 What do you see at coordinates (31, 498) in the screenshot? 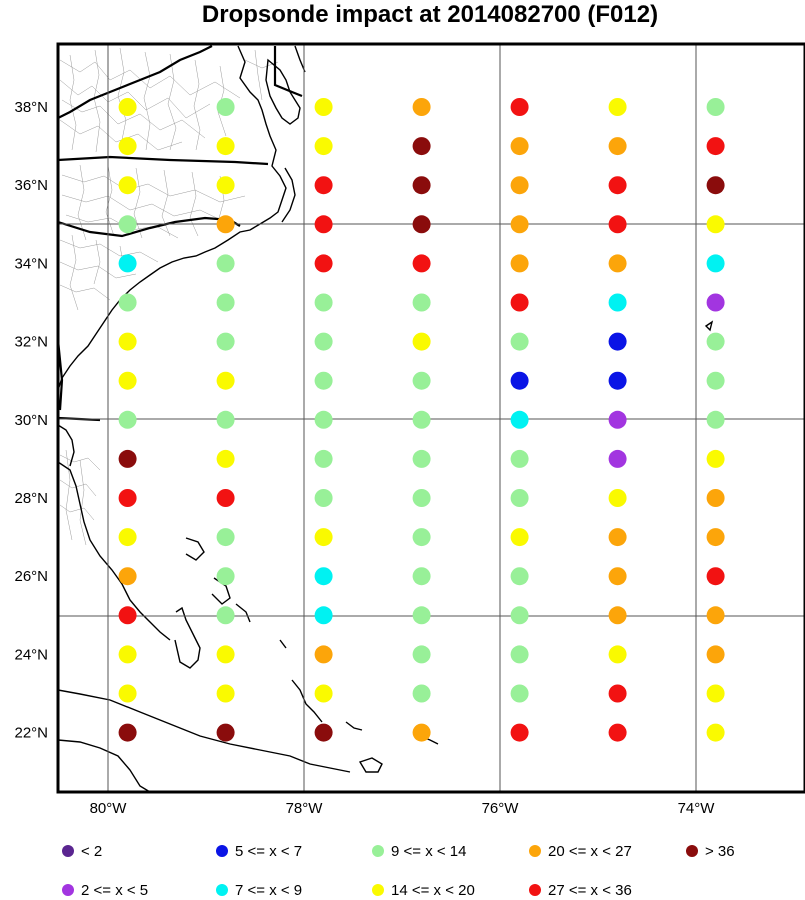
I see `latitude-tick-label: 28°N` at bounding box center [31, 498].